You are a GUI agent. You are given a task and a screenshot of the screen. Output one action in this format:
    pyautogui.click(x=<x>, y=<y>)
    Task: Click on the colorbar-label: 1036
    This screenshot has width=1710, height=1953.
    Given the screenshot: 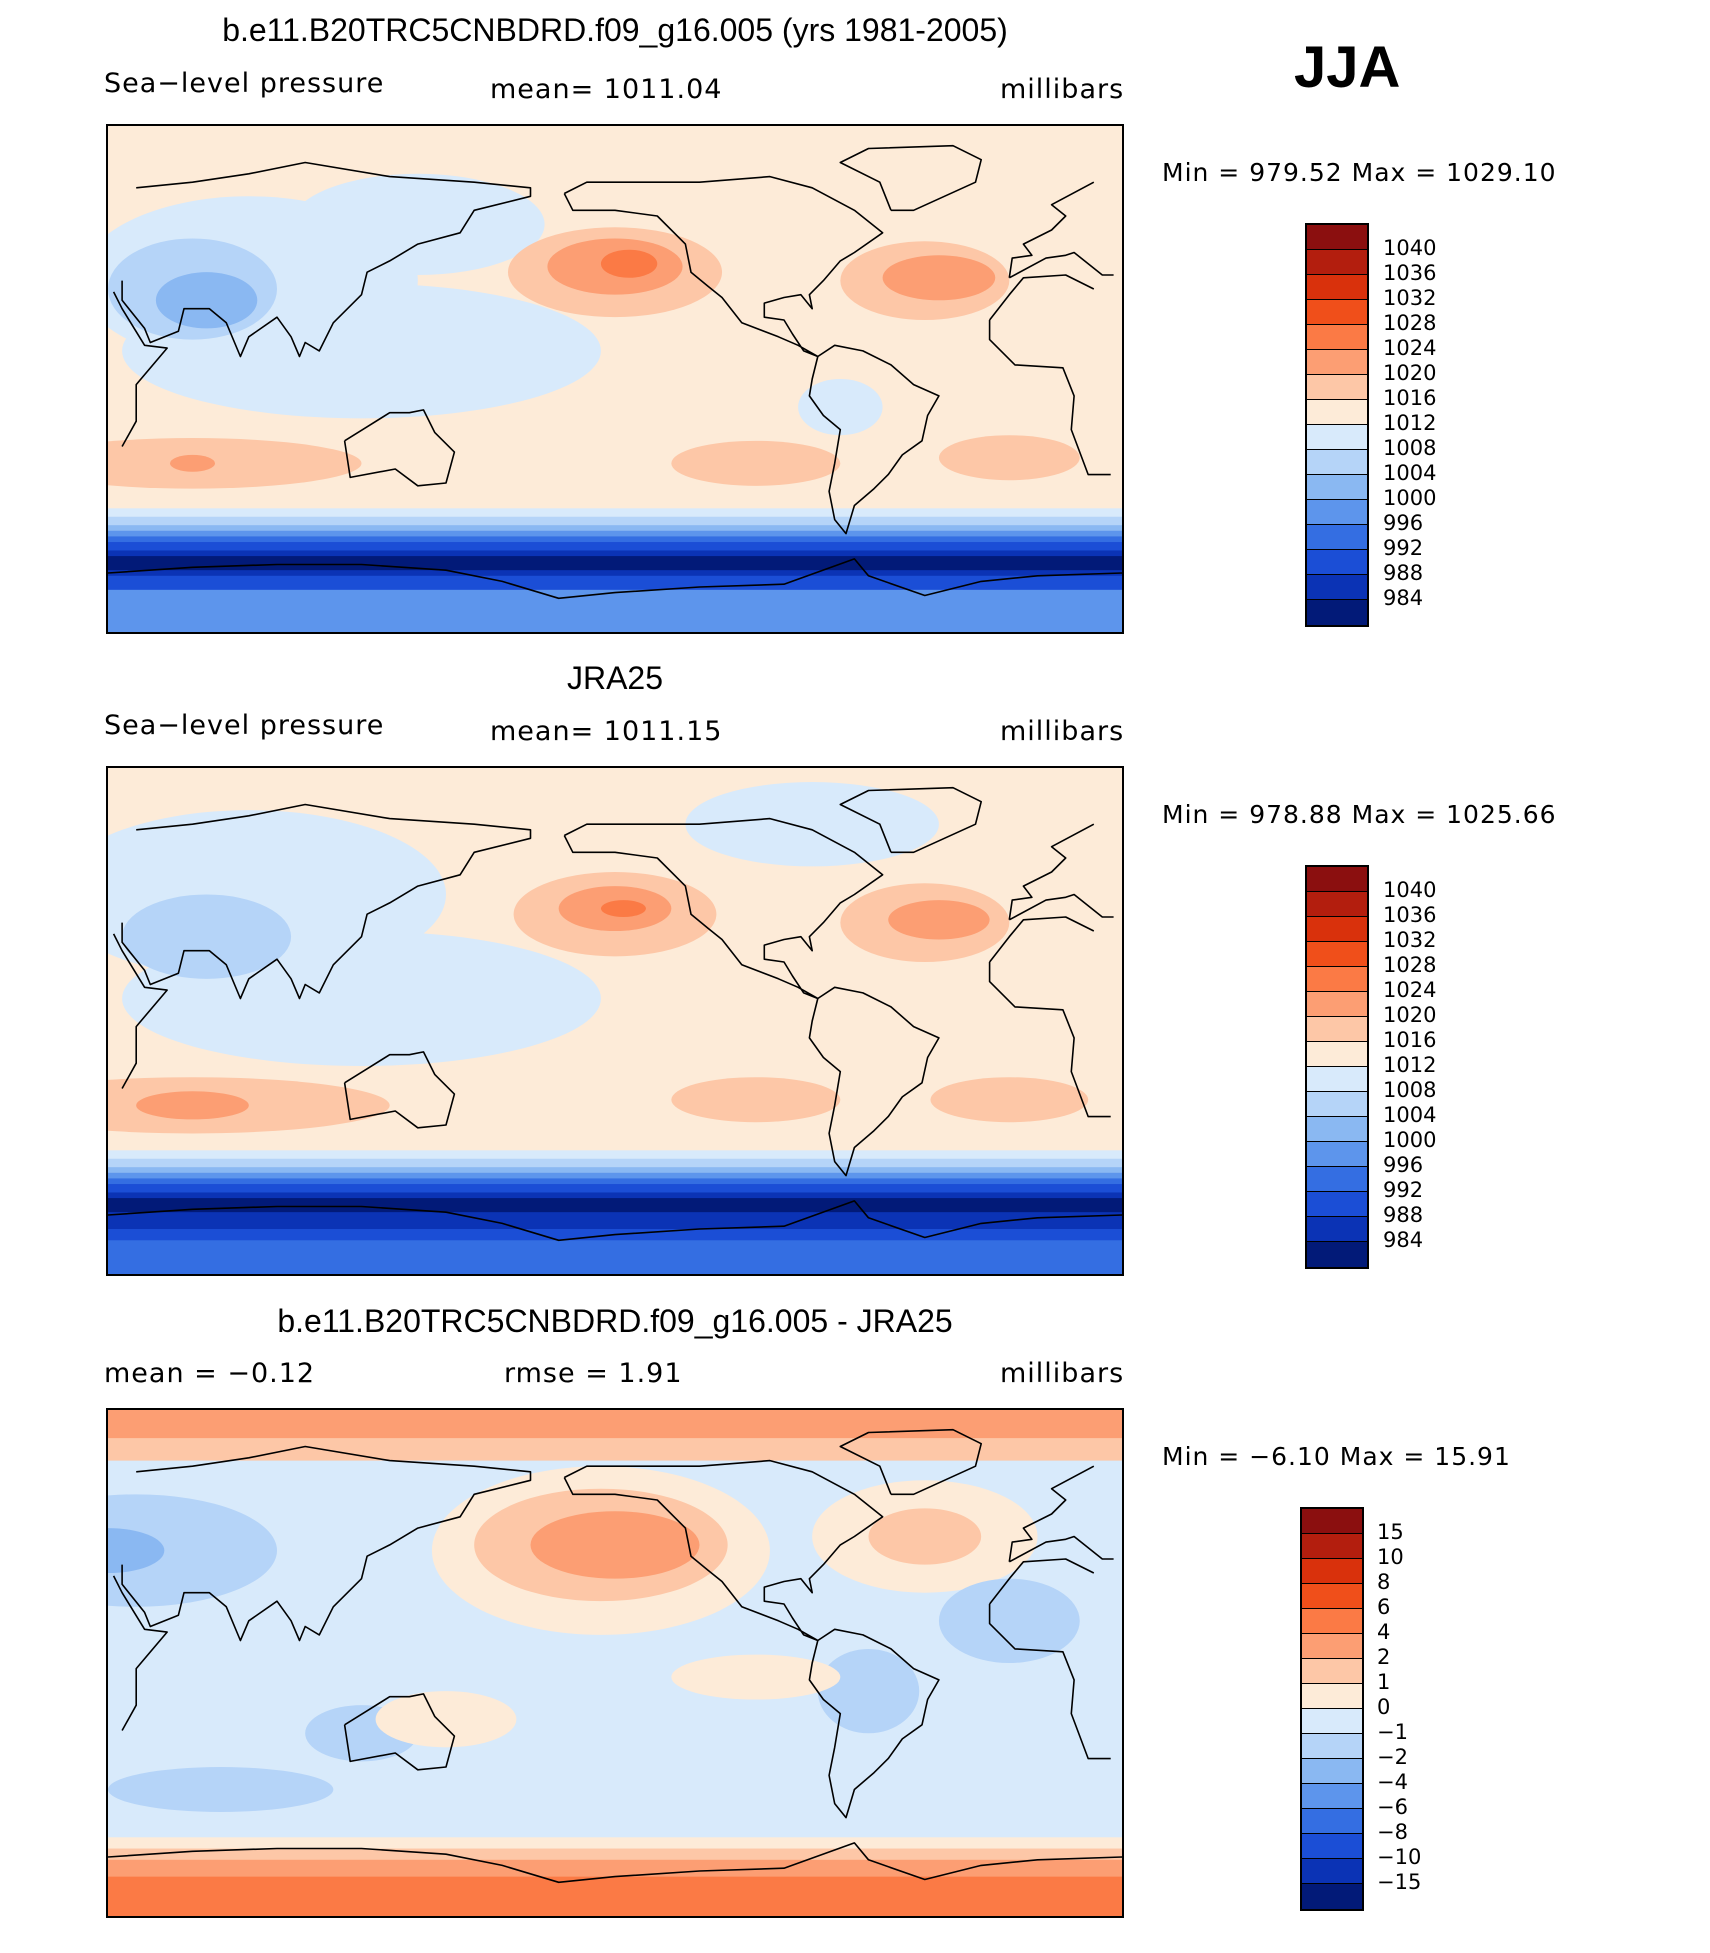 What is the action you would take?
    pyautogui.click(x=1410, y=915)
    